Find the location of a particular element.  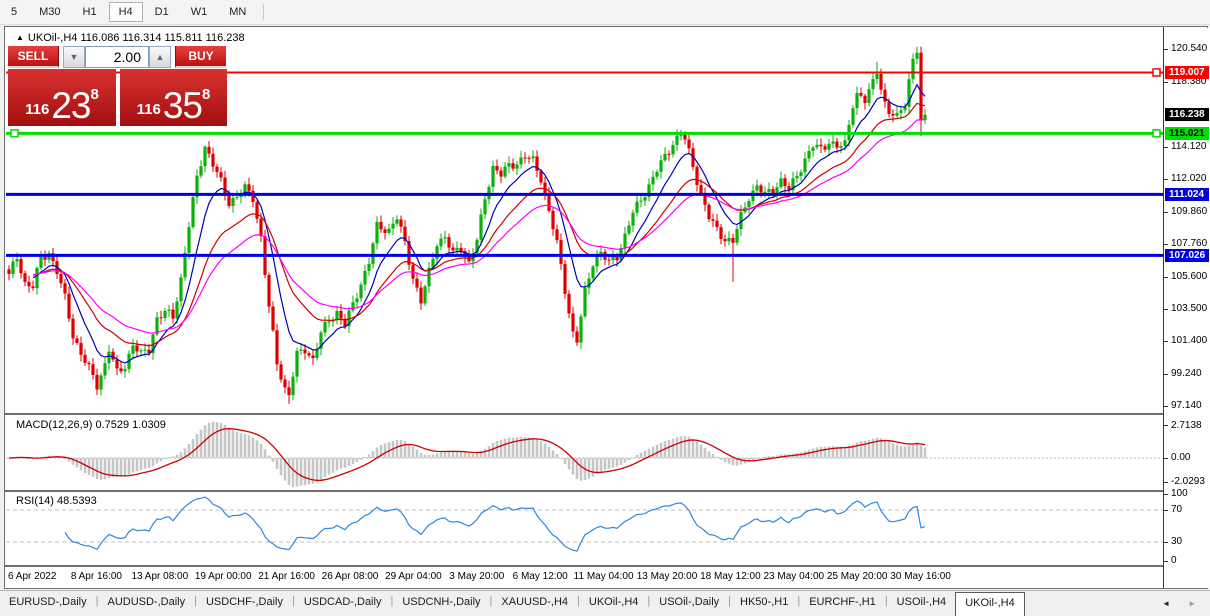

time-axis-label: 19 Apr 00:00 is located at coordinates (223, 576).